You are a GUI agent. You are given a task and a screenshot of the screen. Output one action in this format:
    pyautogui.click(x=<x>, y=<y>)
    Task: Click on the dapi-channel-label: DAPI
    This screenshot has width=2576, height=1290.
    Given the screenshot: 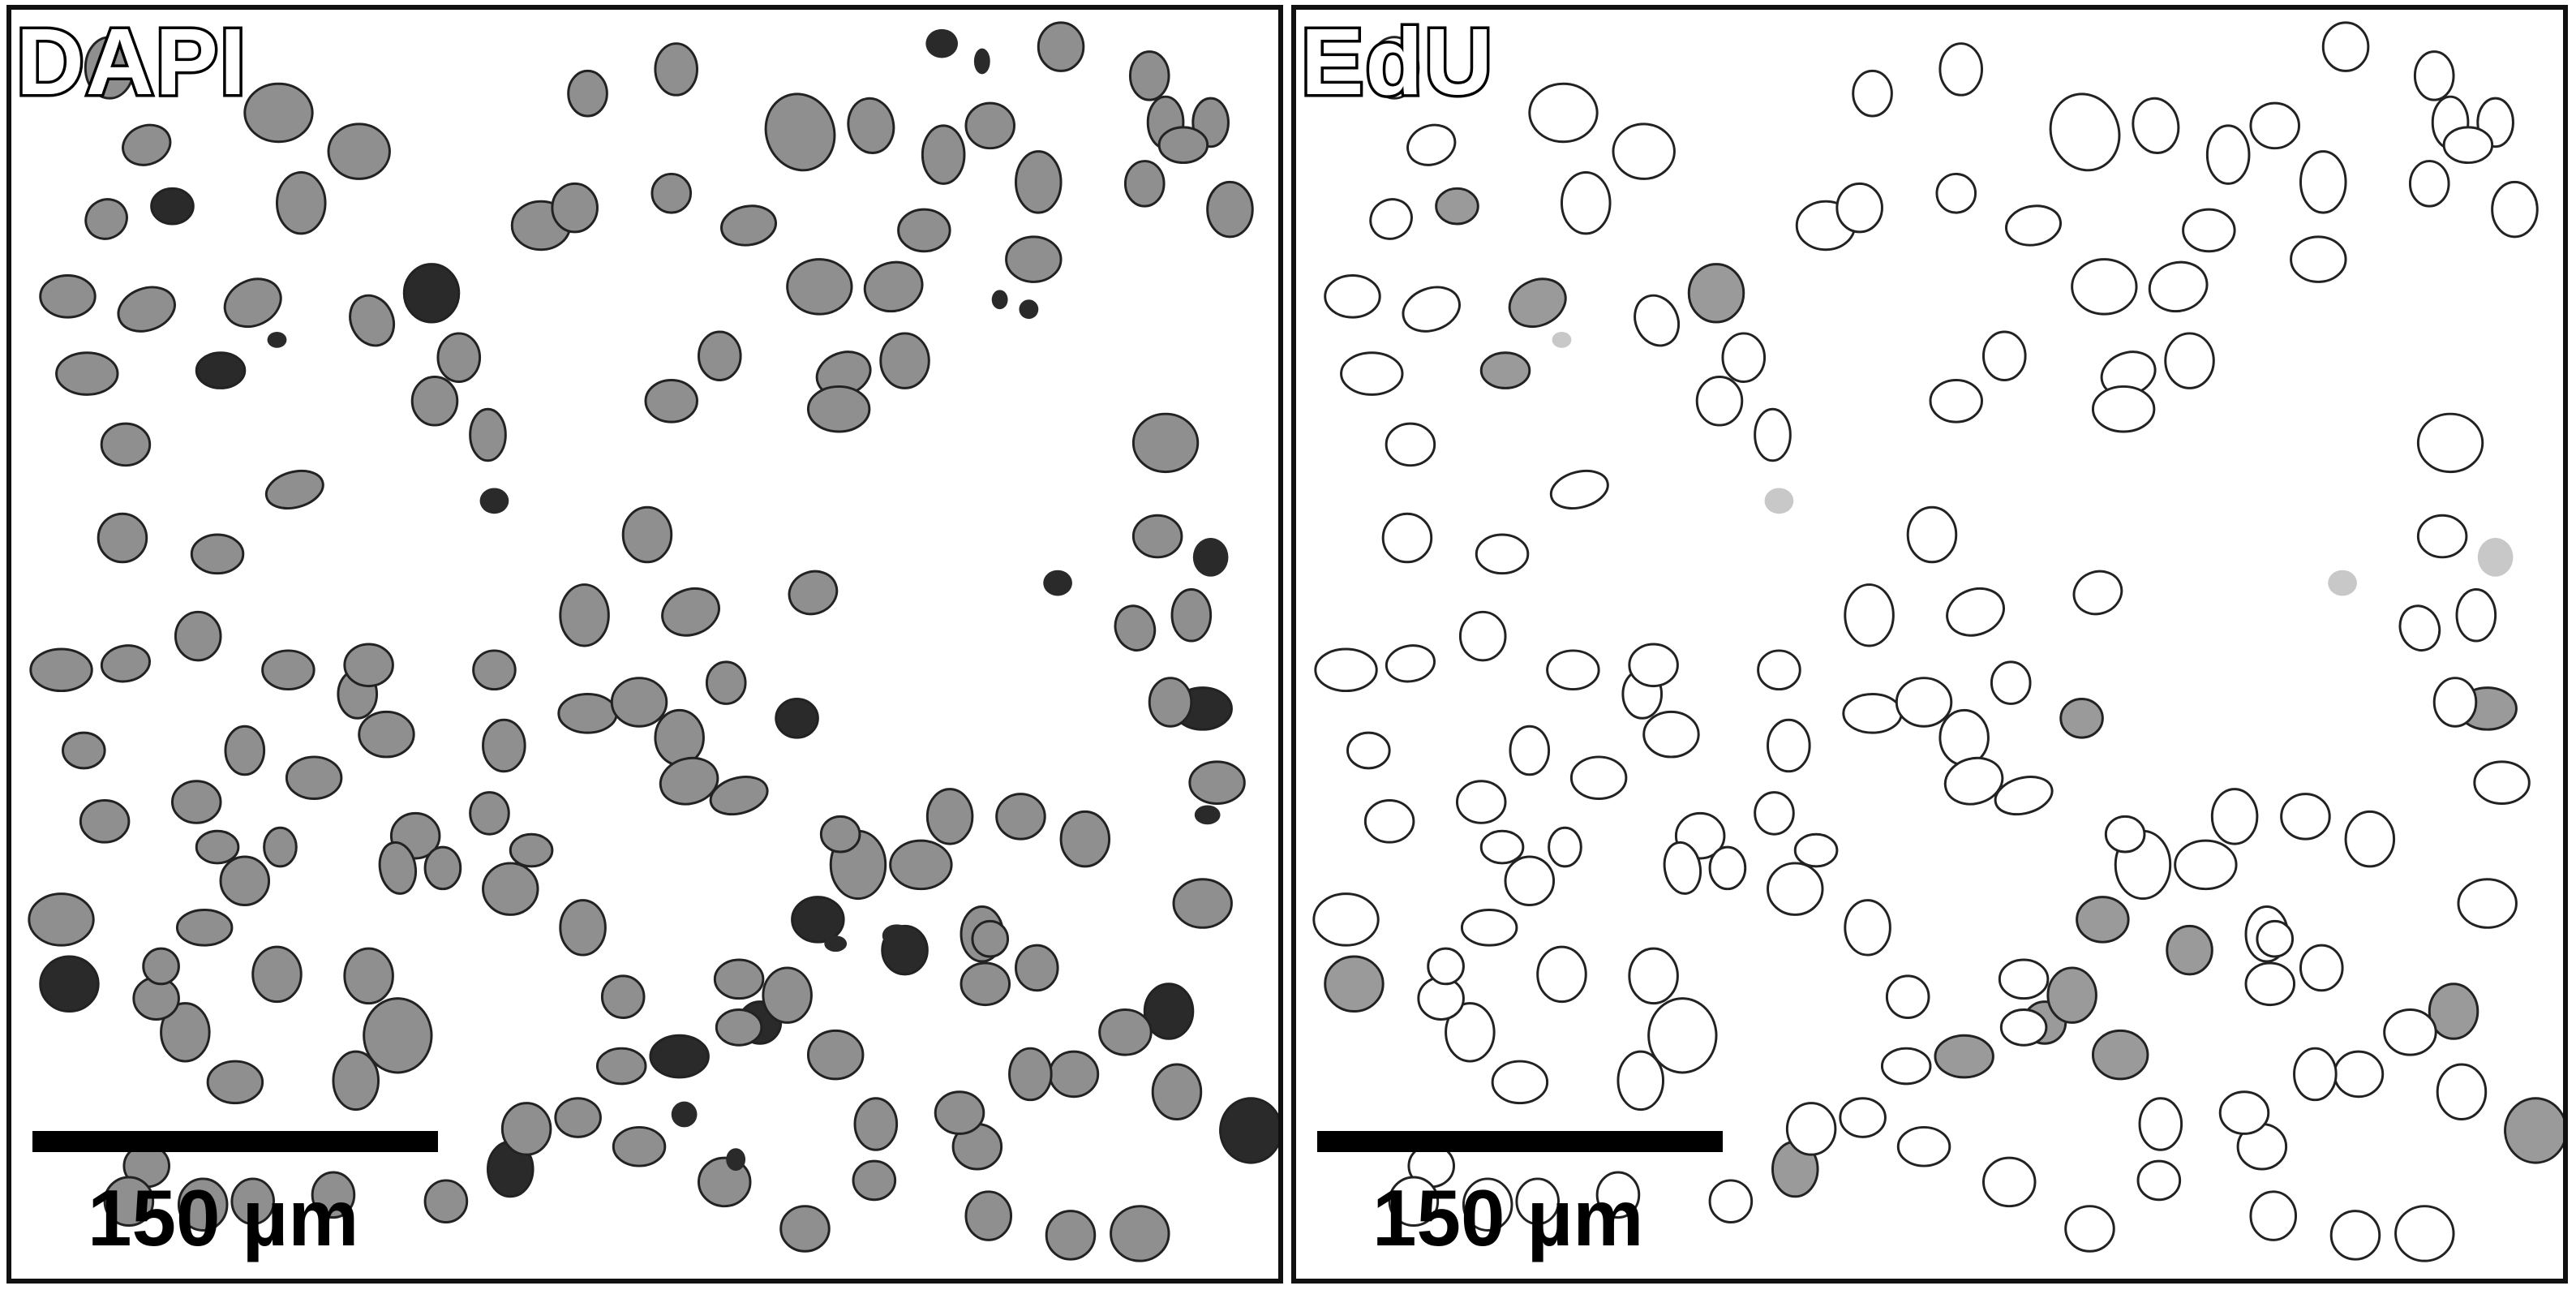 What is the action you would take?
    pyautogui.click(x=130, y=62)
    